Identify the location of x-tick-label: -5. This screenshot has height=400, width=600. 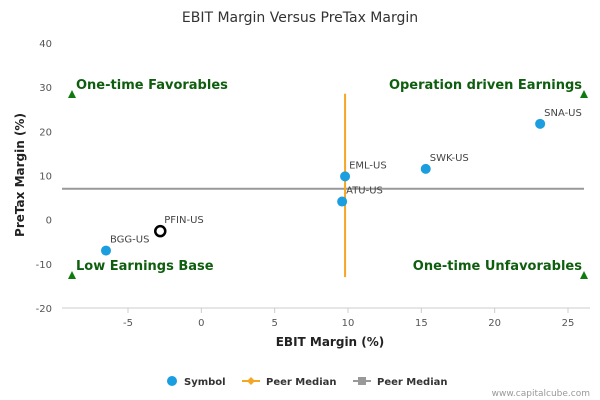
(128, 323).